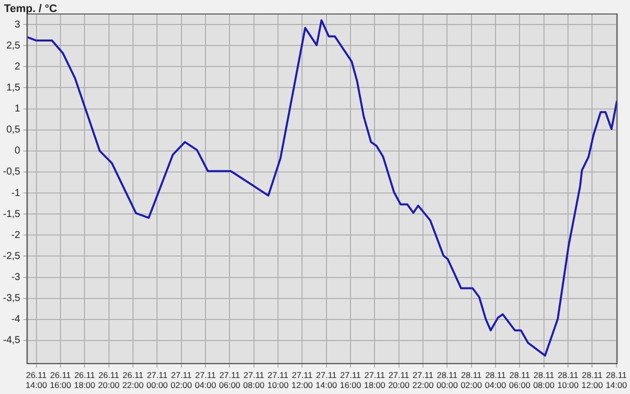 This screenshot has width=630, height=394. What do you see at coordinates (11, 172) in the screenshot?
I see `y-tick-label: -0,5` at bounding box center [11, 172].